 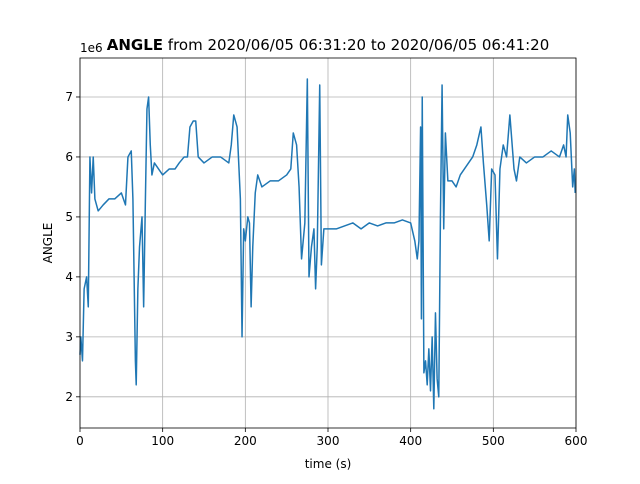 What do you see at coordinates (69, 97) in the screenshot?
I see `y-tick-label: 7` at bounding box center [69, 97].